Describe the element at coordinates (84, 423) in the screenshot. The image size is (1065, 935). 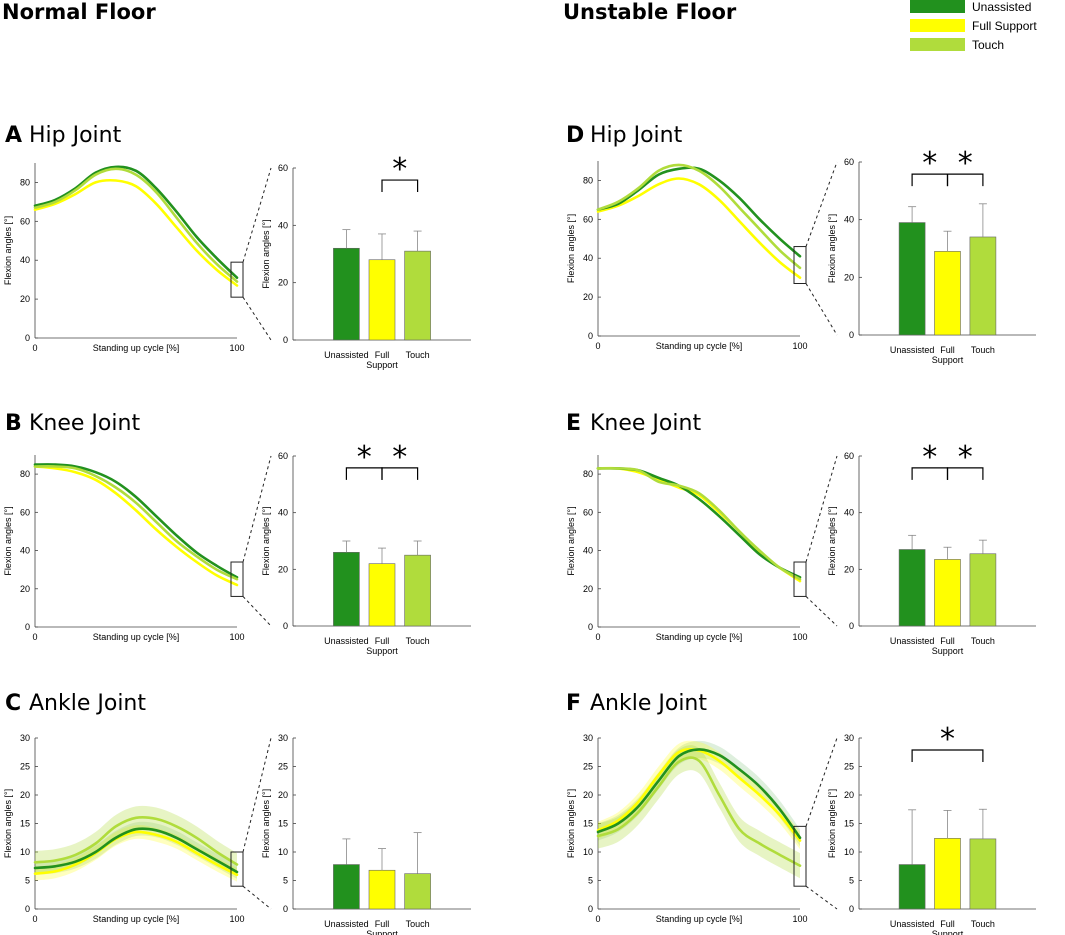
I see `panel-title: Knee Joint` at that location.